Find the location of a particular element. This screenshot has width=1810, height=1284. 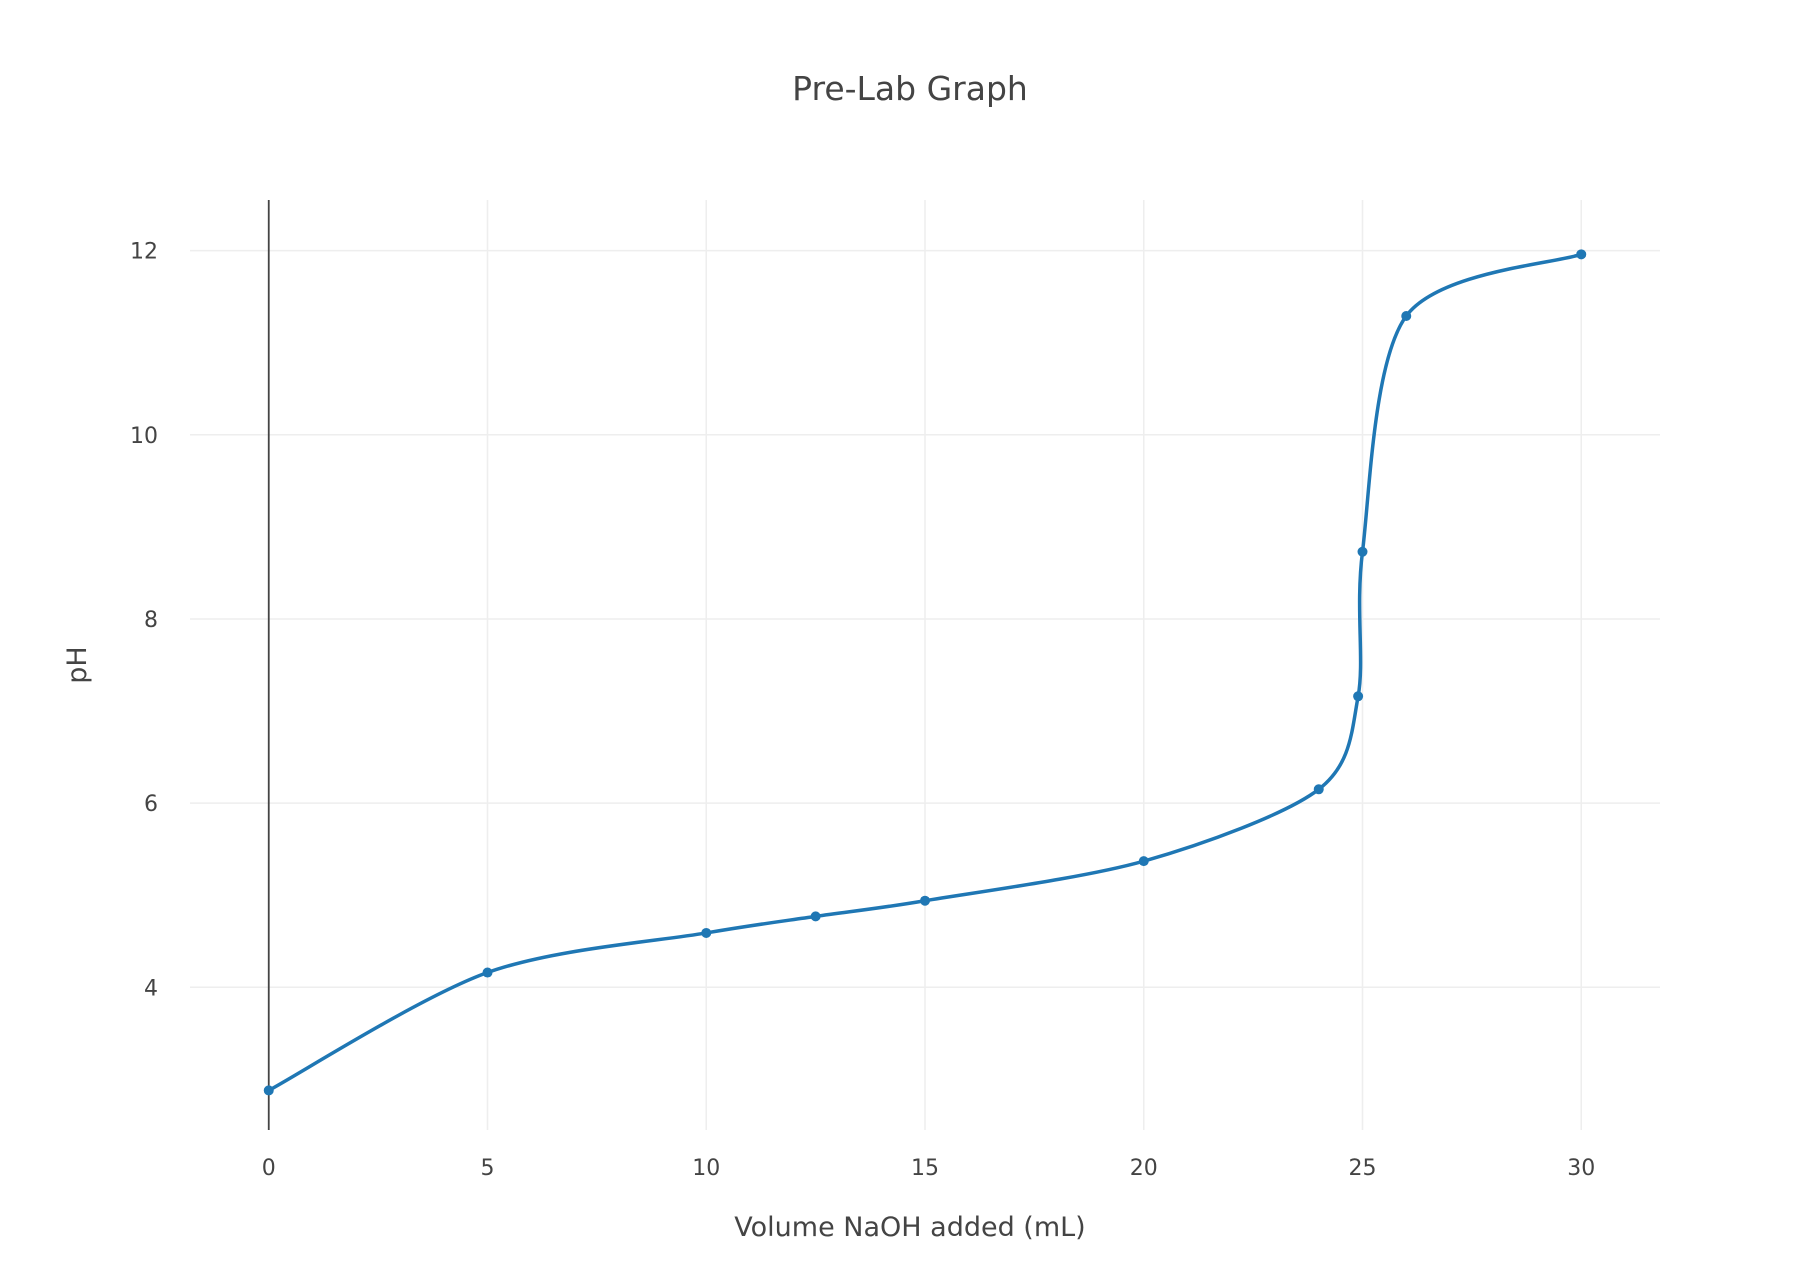

x-tick-label: 30 is located at coordinates (1581, 1168).